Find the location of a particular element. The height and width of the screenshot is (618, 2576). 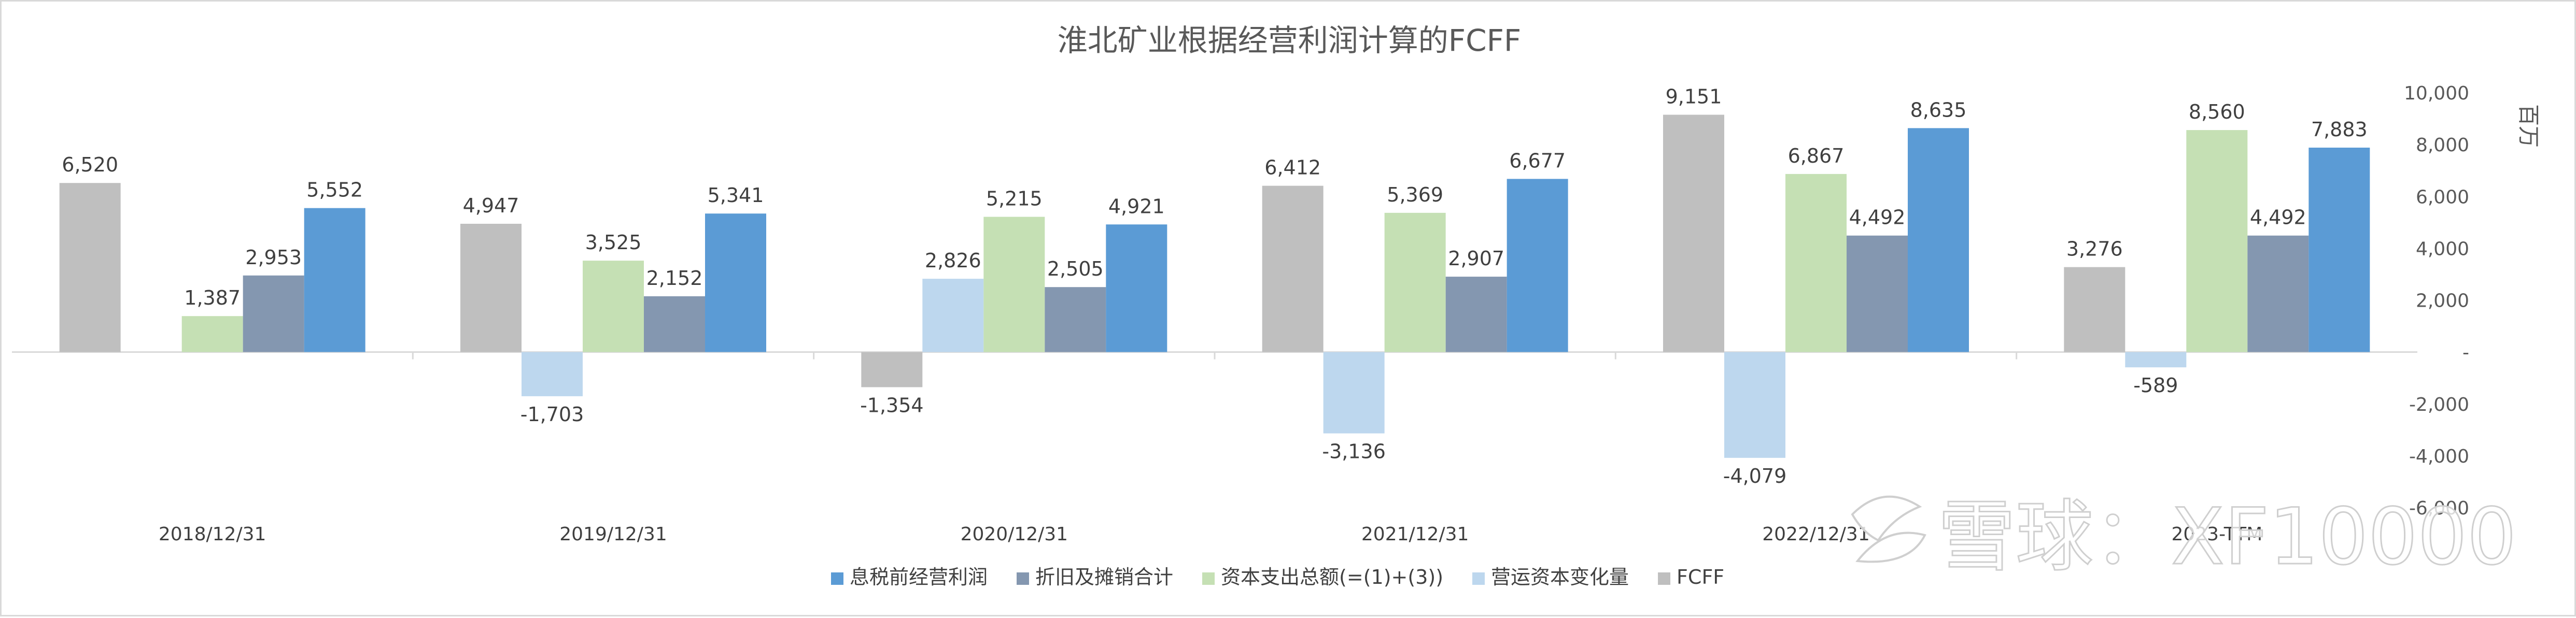

y-tick-label: 8,000 is located at coordinates (2442, 145).